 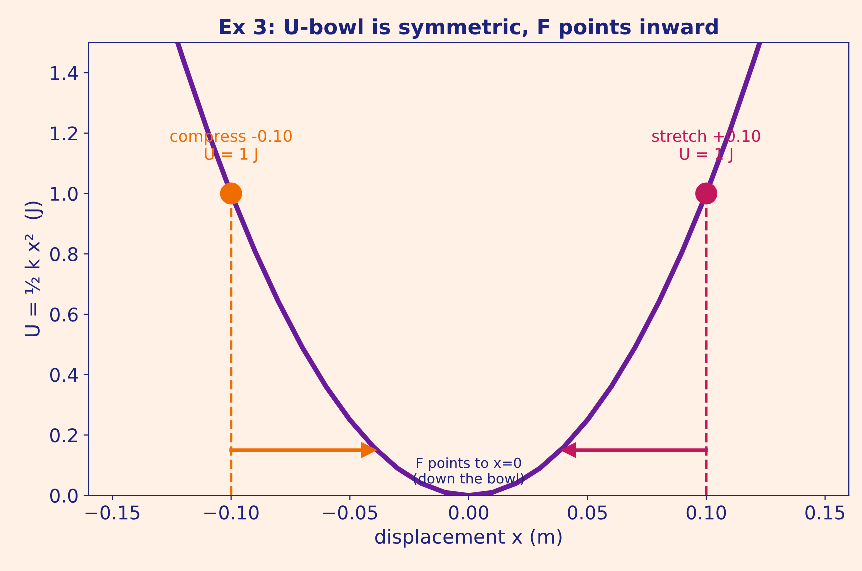 I want to click on x-tick-label: −0.10, so click(x=231, y=513).